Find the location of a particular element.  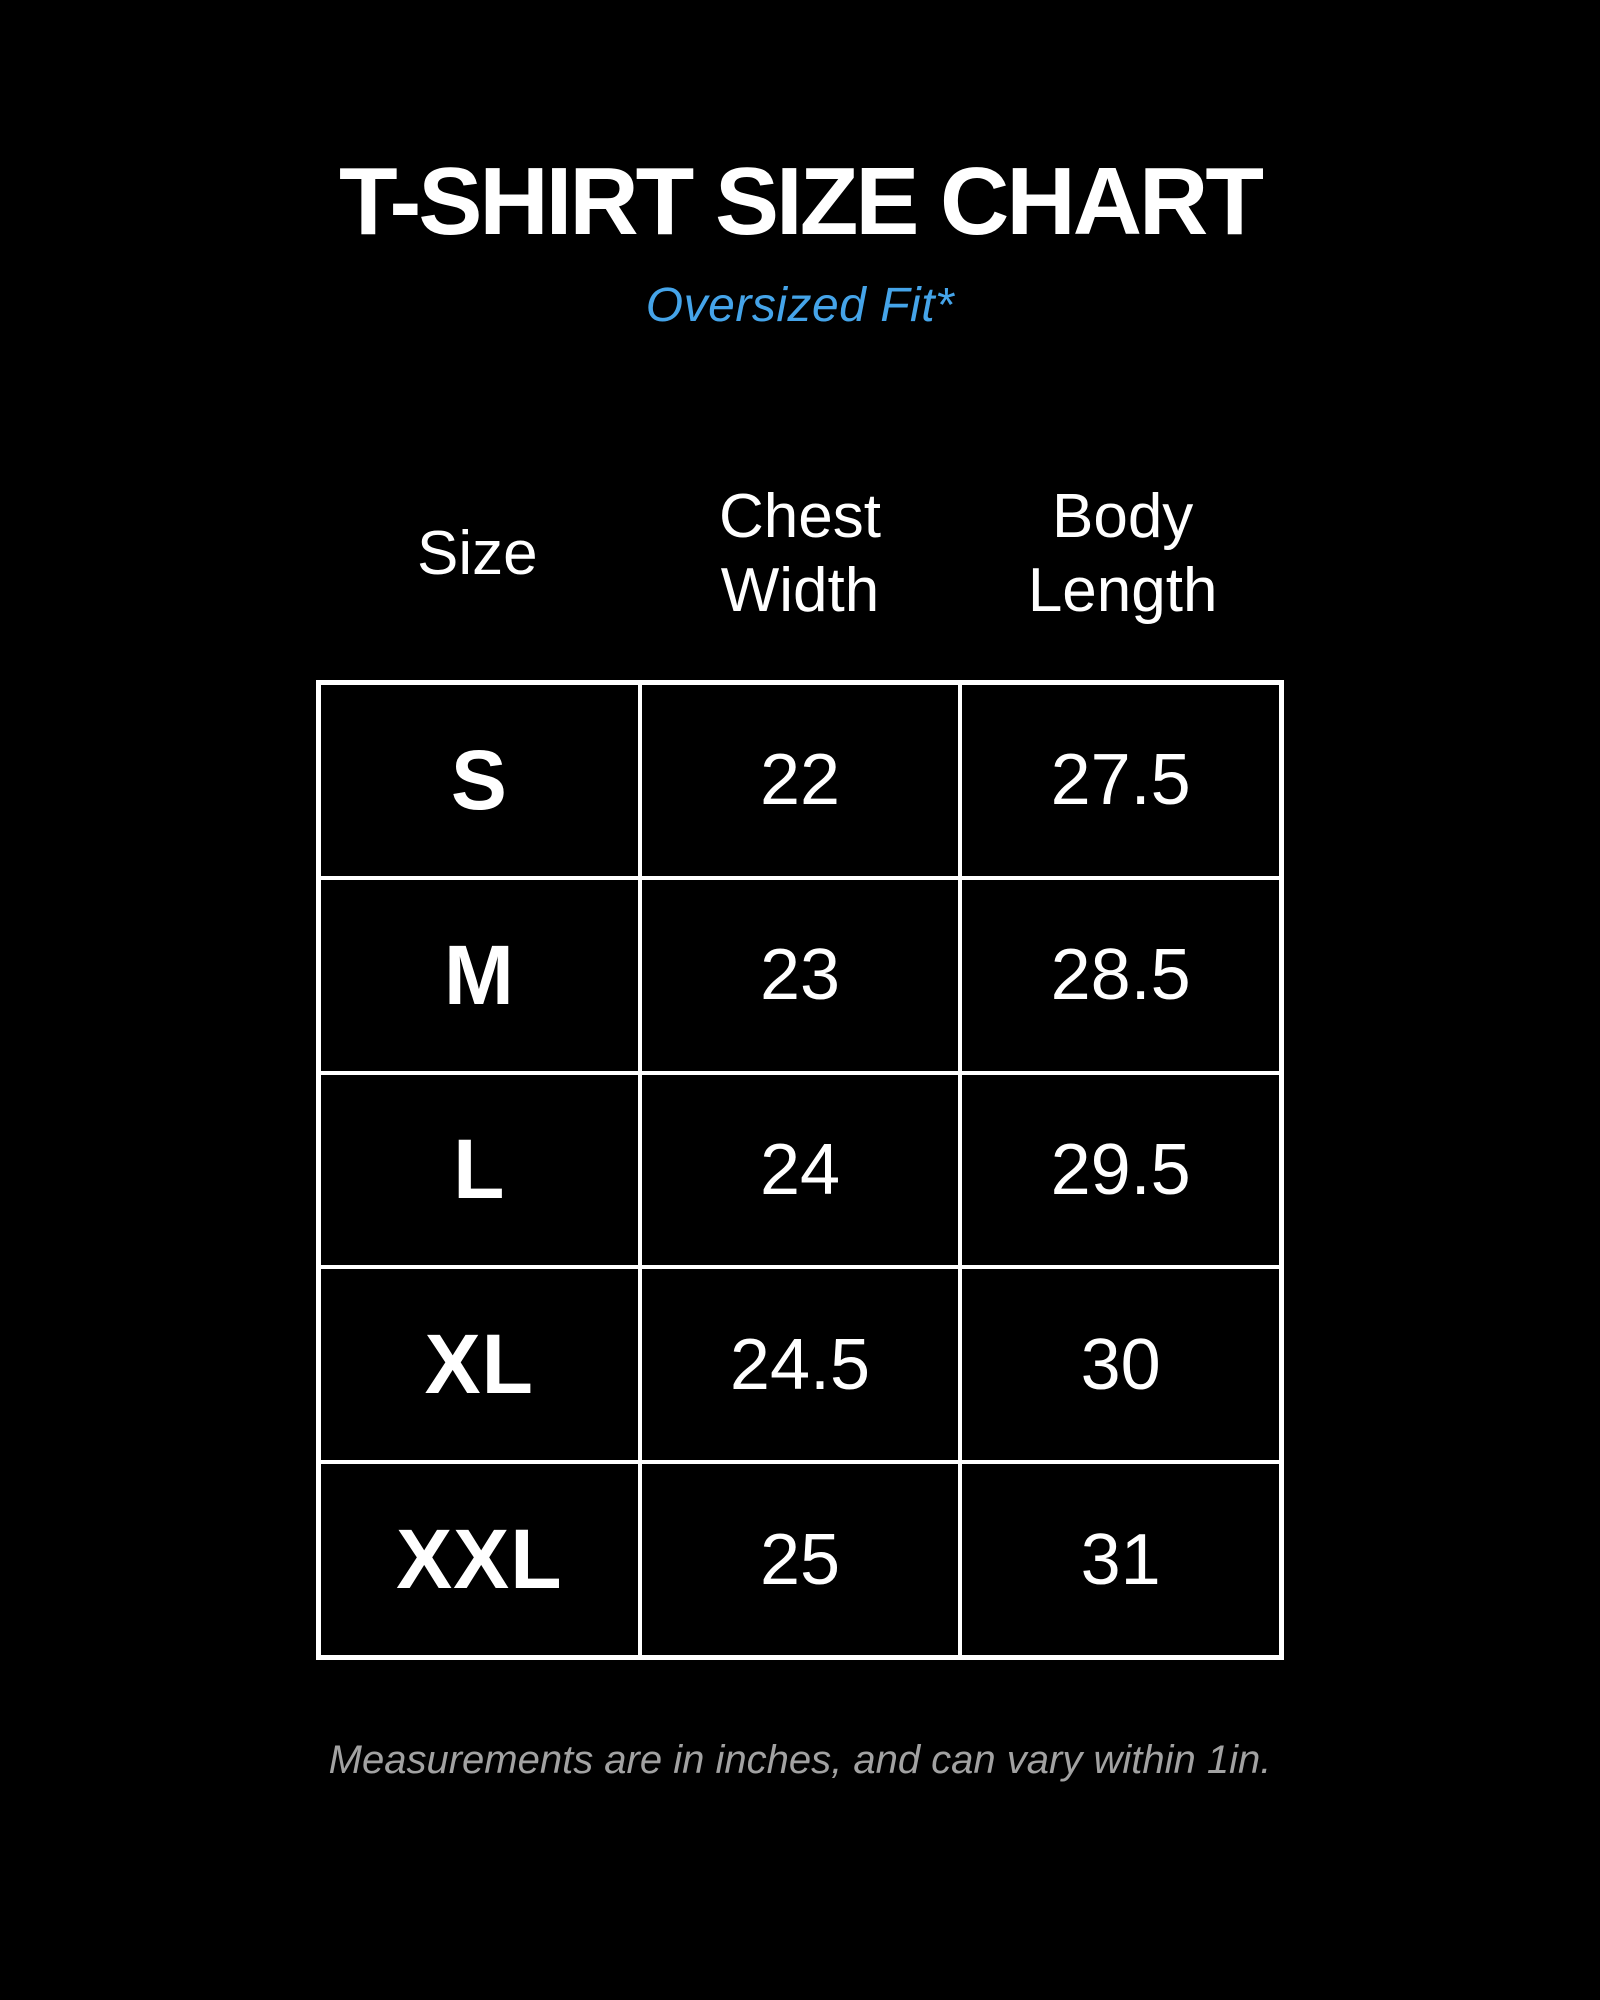

column-header-size: Size is located at coordinates (477, 553).